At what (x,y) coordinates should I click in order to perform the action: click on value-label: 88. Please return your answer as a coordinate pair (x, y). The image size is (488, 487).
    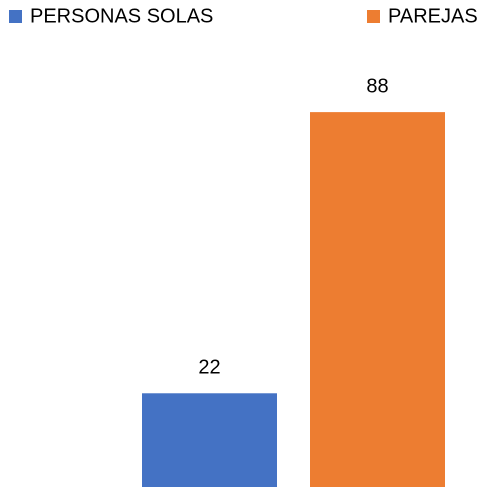
    Looking at the image, I should click on (377, 86).